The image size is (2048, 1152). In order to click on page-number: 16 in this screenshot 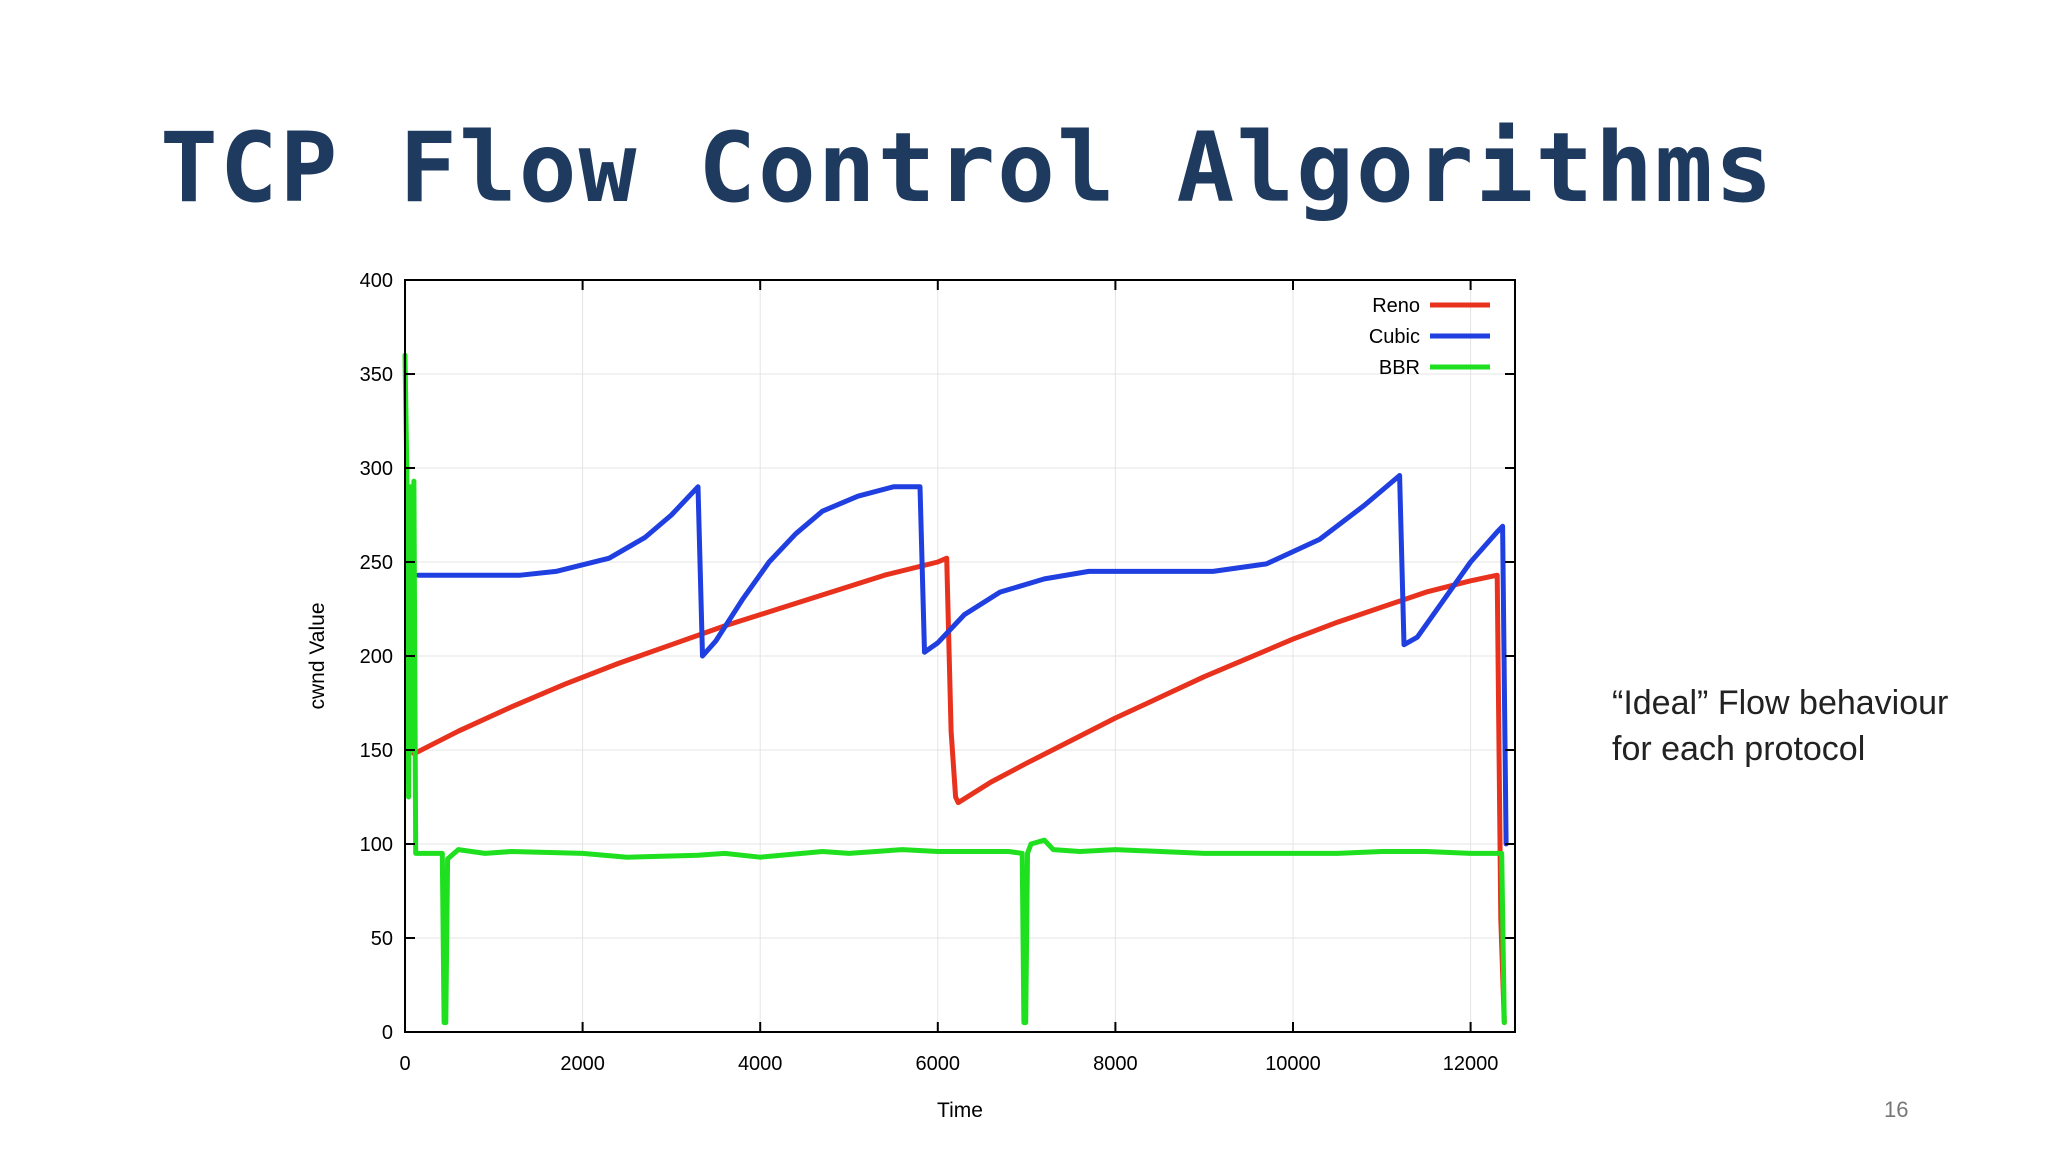, I will do `click(1896, 1109)`.